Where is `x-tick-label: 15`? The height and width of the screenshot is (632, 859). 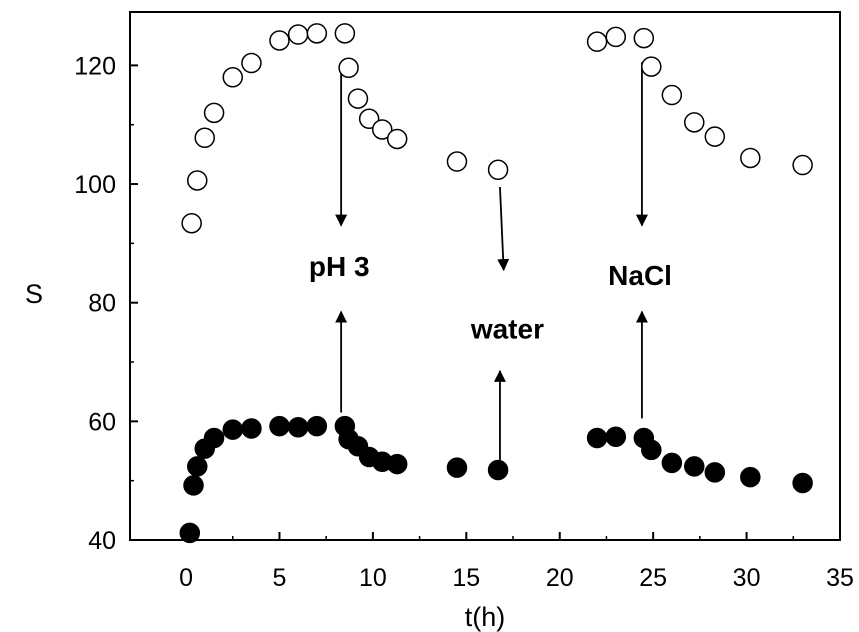 x-tick-label: 15 is located at coordinates (466, 578).